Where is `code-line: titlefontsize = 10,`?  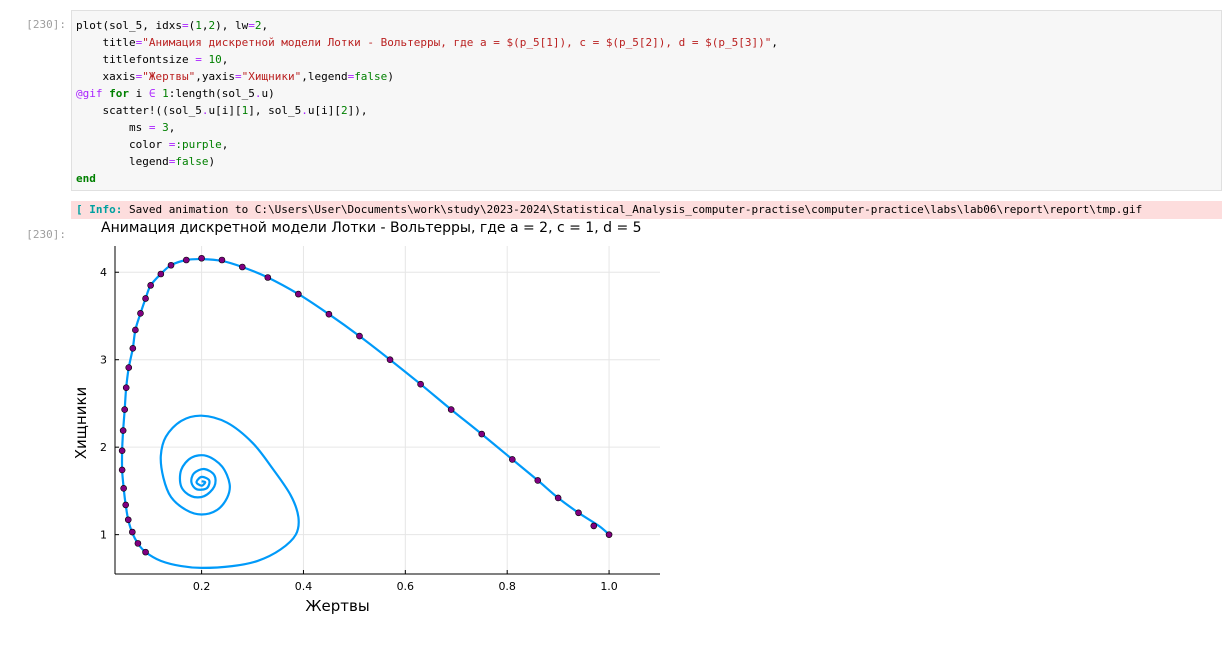 code-line: titlefontsize = 10, is located at coordinates (427, 59).